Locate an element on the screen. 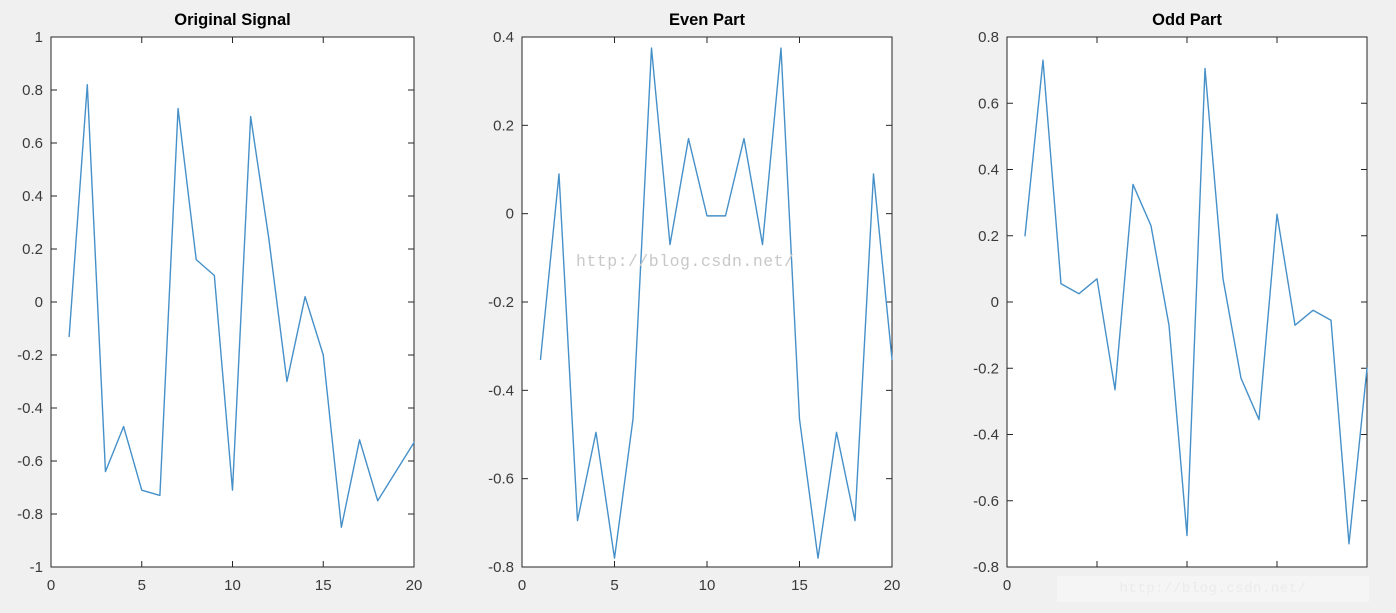  plot-title-original-signal: Original Signal is located at coordinates (232, 20).